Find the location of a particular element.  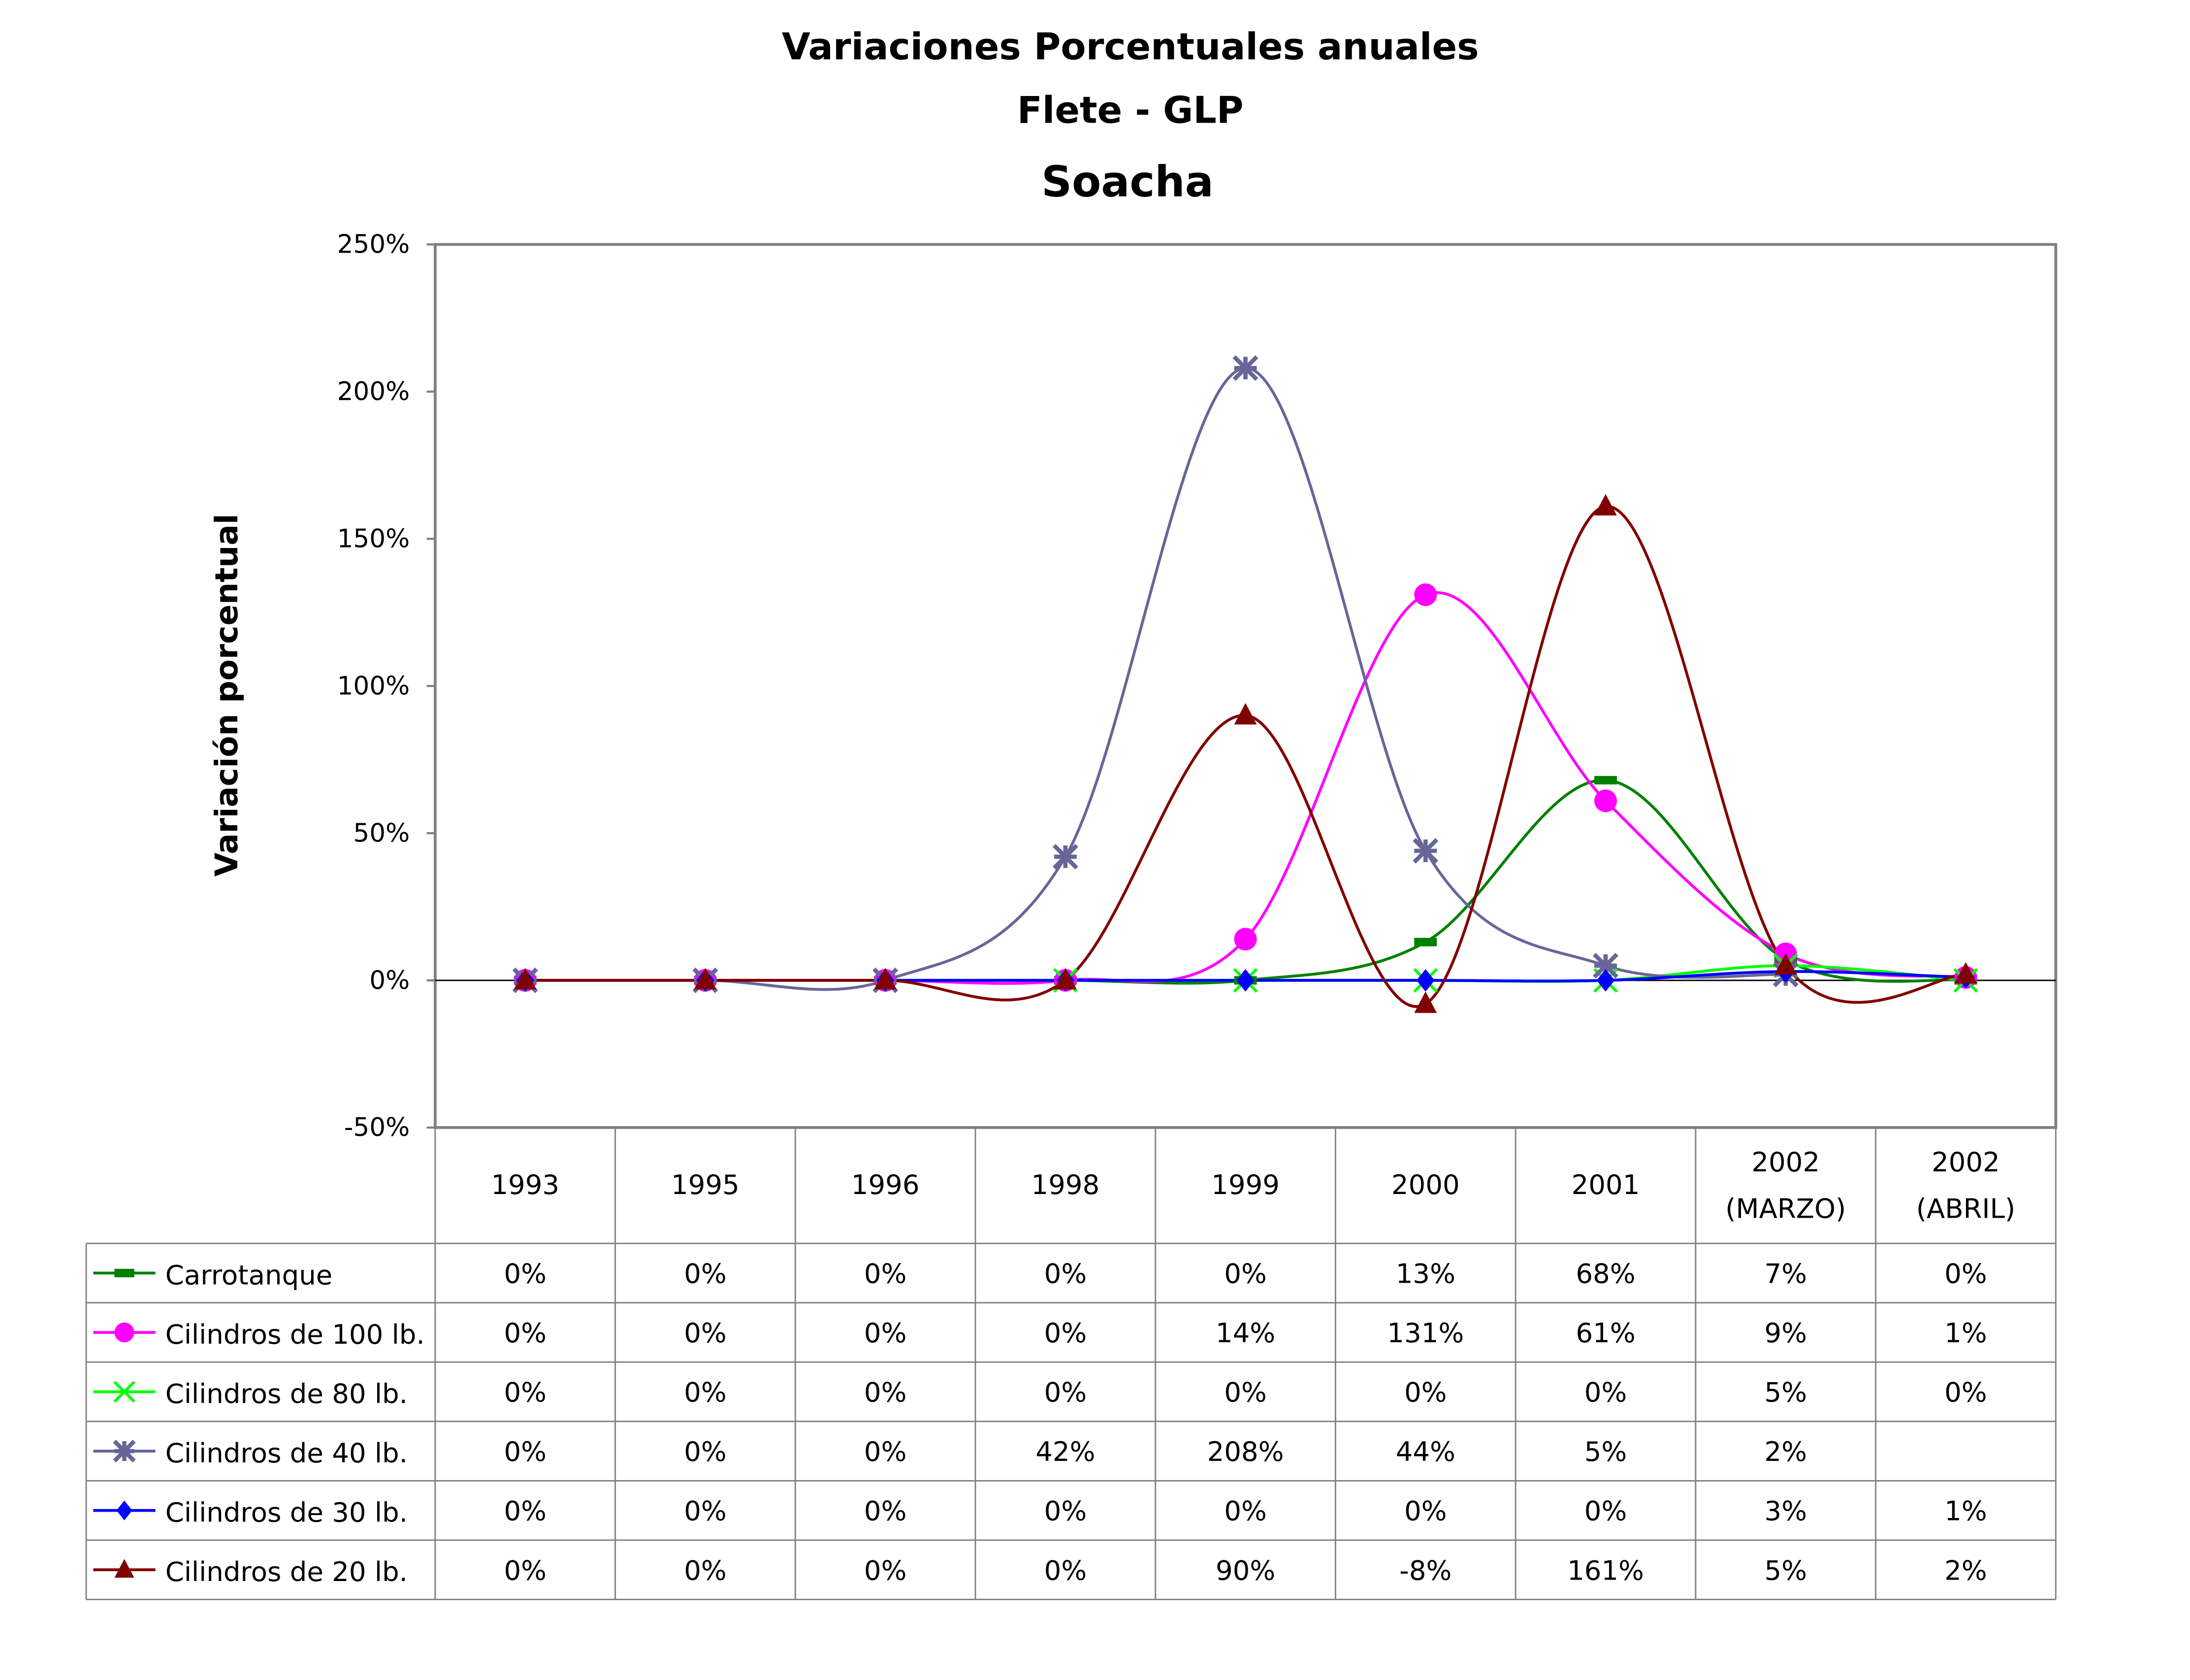

category-label-sub: (ABRIL) is located at coordinates (1966, 1209).